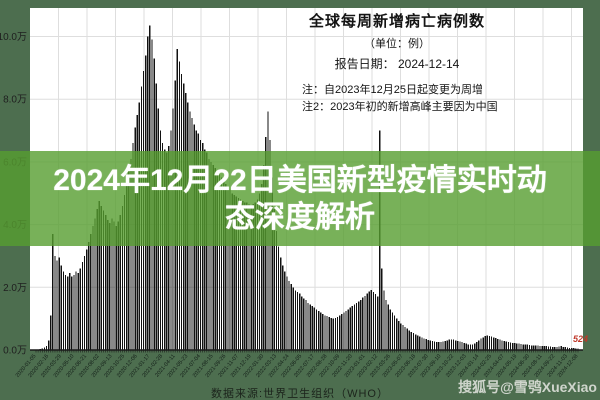 The height and width of the screenshot is (400, 600). Describe the element at coordinates (397, 44) in the screenshot. I see `unit-label: （单位：例）` at that location.